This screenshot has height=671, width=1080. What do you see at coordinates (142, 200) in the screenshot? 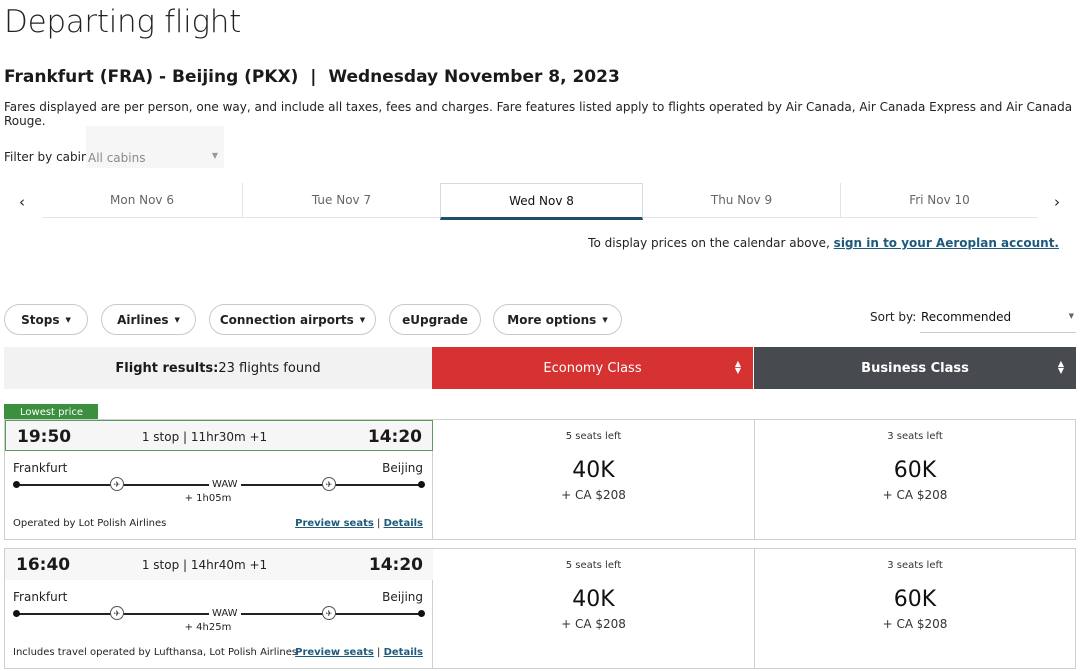
I see `date-tab-mon-nov-6: Mon Nov 6` at bounding box center [142, 200].